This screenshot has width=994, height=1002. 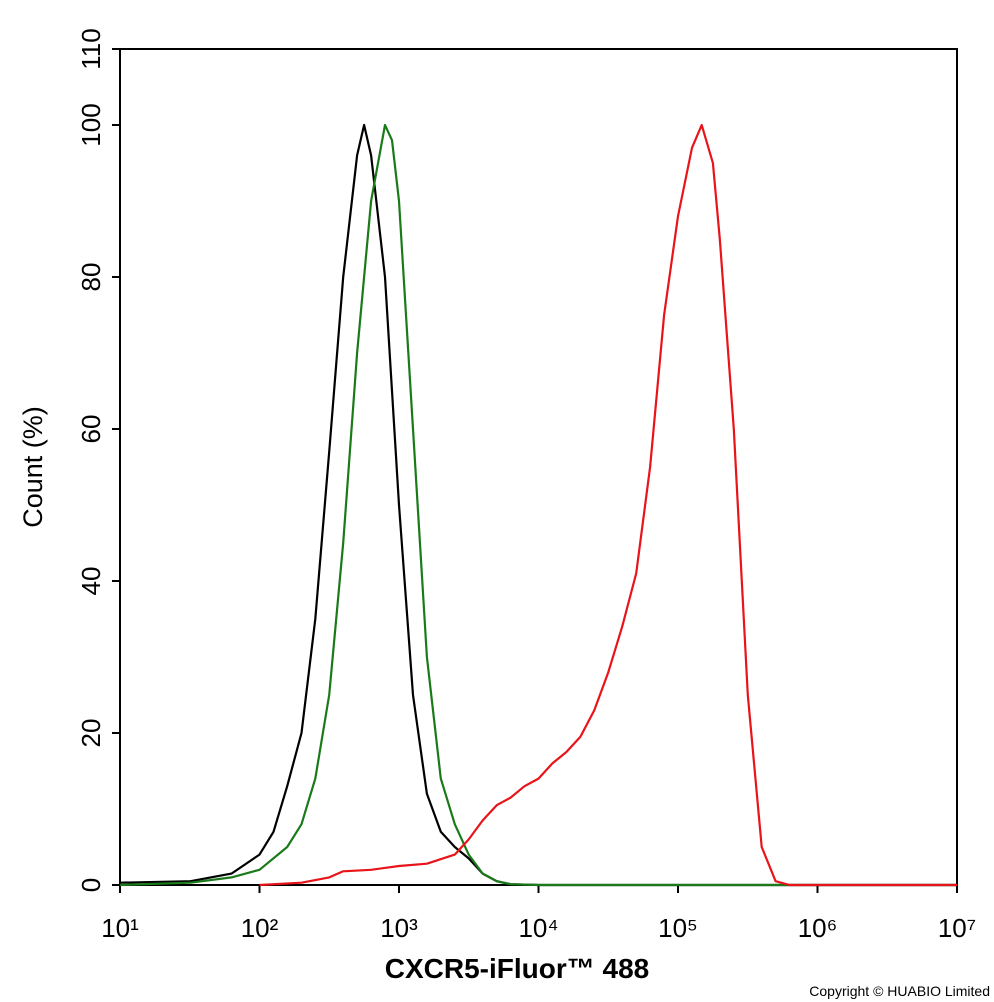 What do you see at coordinates (957, 928) in the screenshot?
I see `x-tick-label: 10⁷` at bounding box center [957, 928].